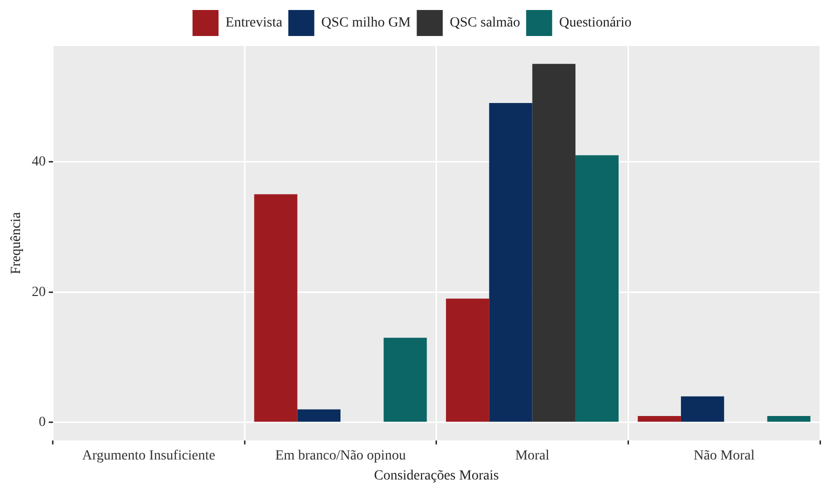 The width and height of the screenshot is (830, 488). I want to click on x-tick-label: Não Moral, so click(724, 456).